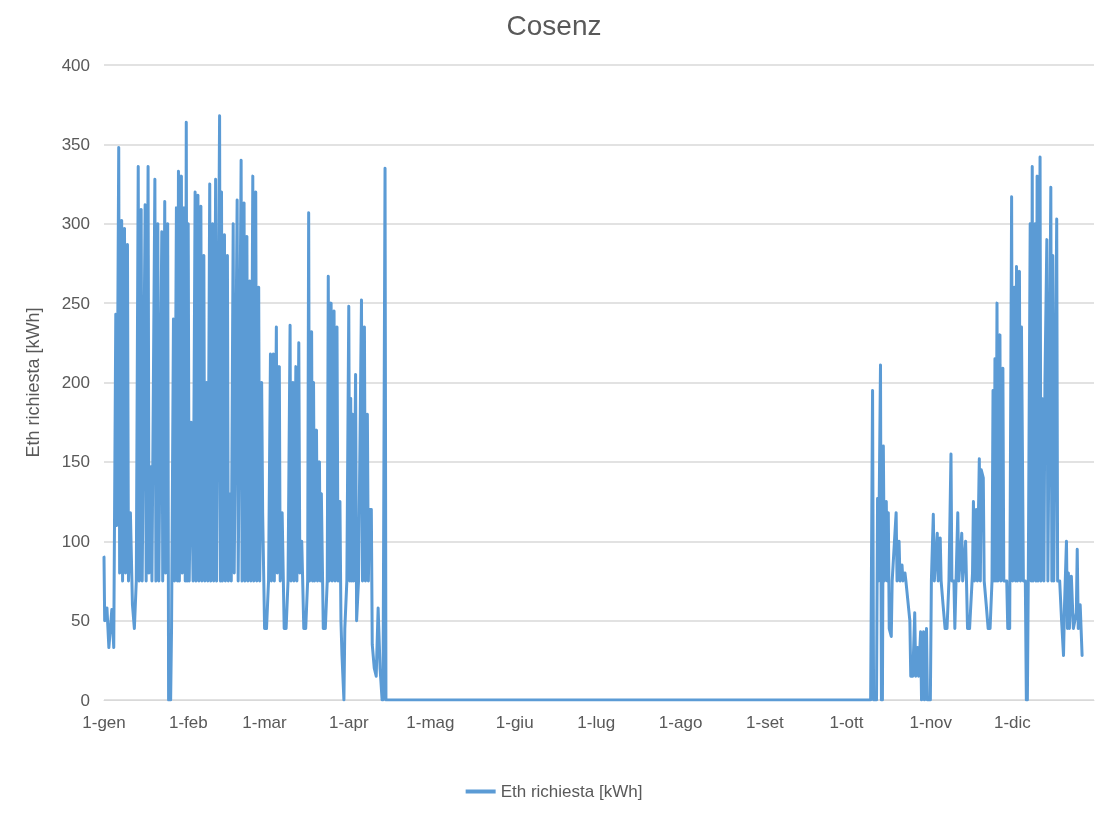 The image size is (1108, 815). Describe the element at coordinates (33, 382) in the screenshot. I see `y-axis-title: Eth richiesta [kWh]` at that location.